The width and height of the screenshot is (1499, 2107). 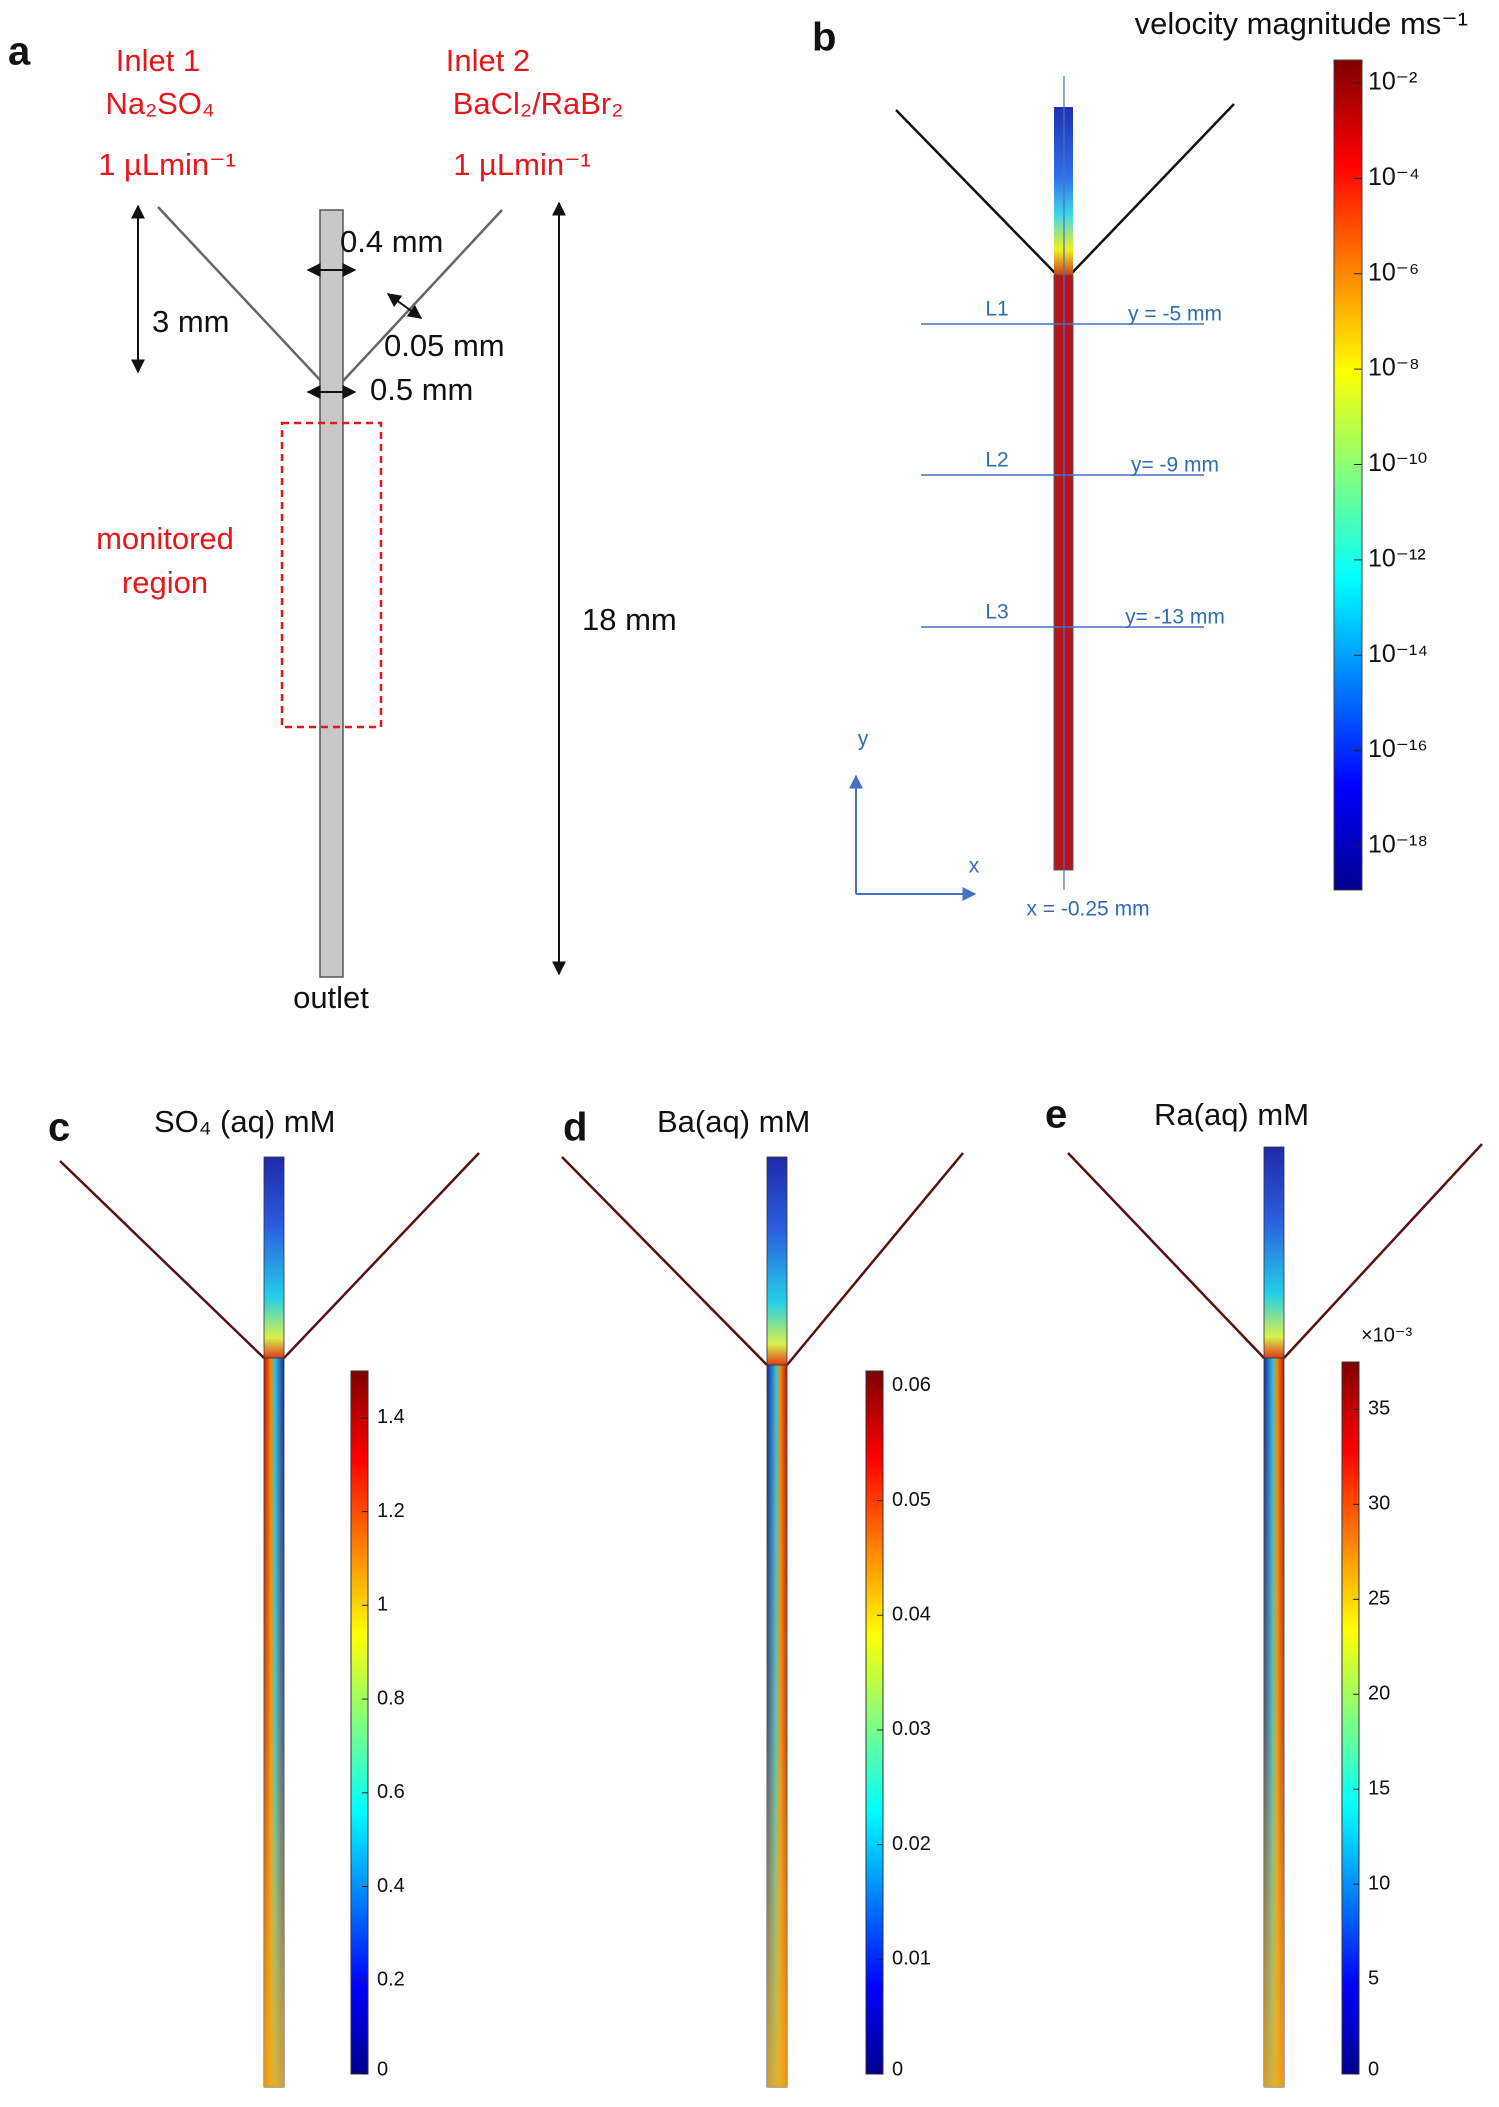 What do you see at coordinates (1087, 909) in the screenshot?
I see `centerline-label: x = -0.25 mm` at bounding box center [1087, 909].